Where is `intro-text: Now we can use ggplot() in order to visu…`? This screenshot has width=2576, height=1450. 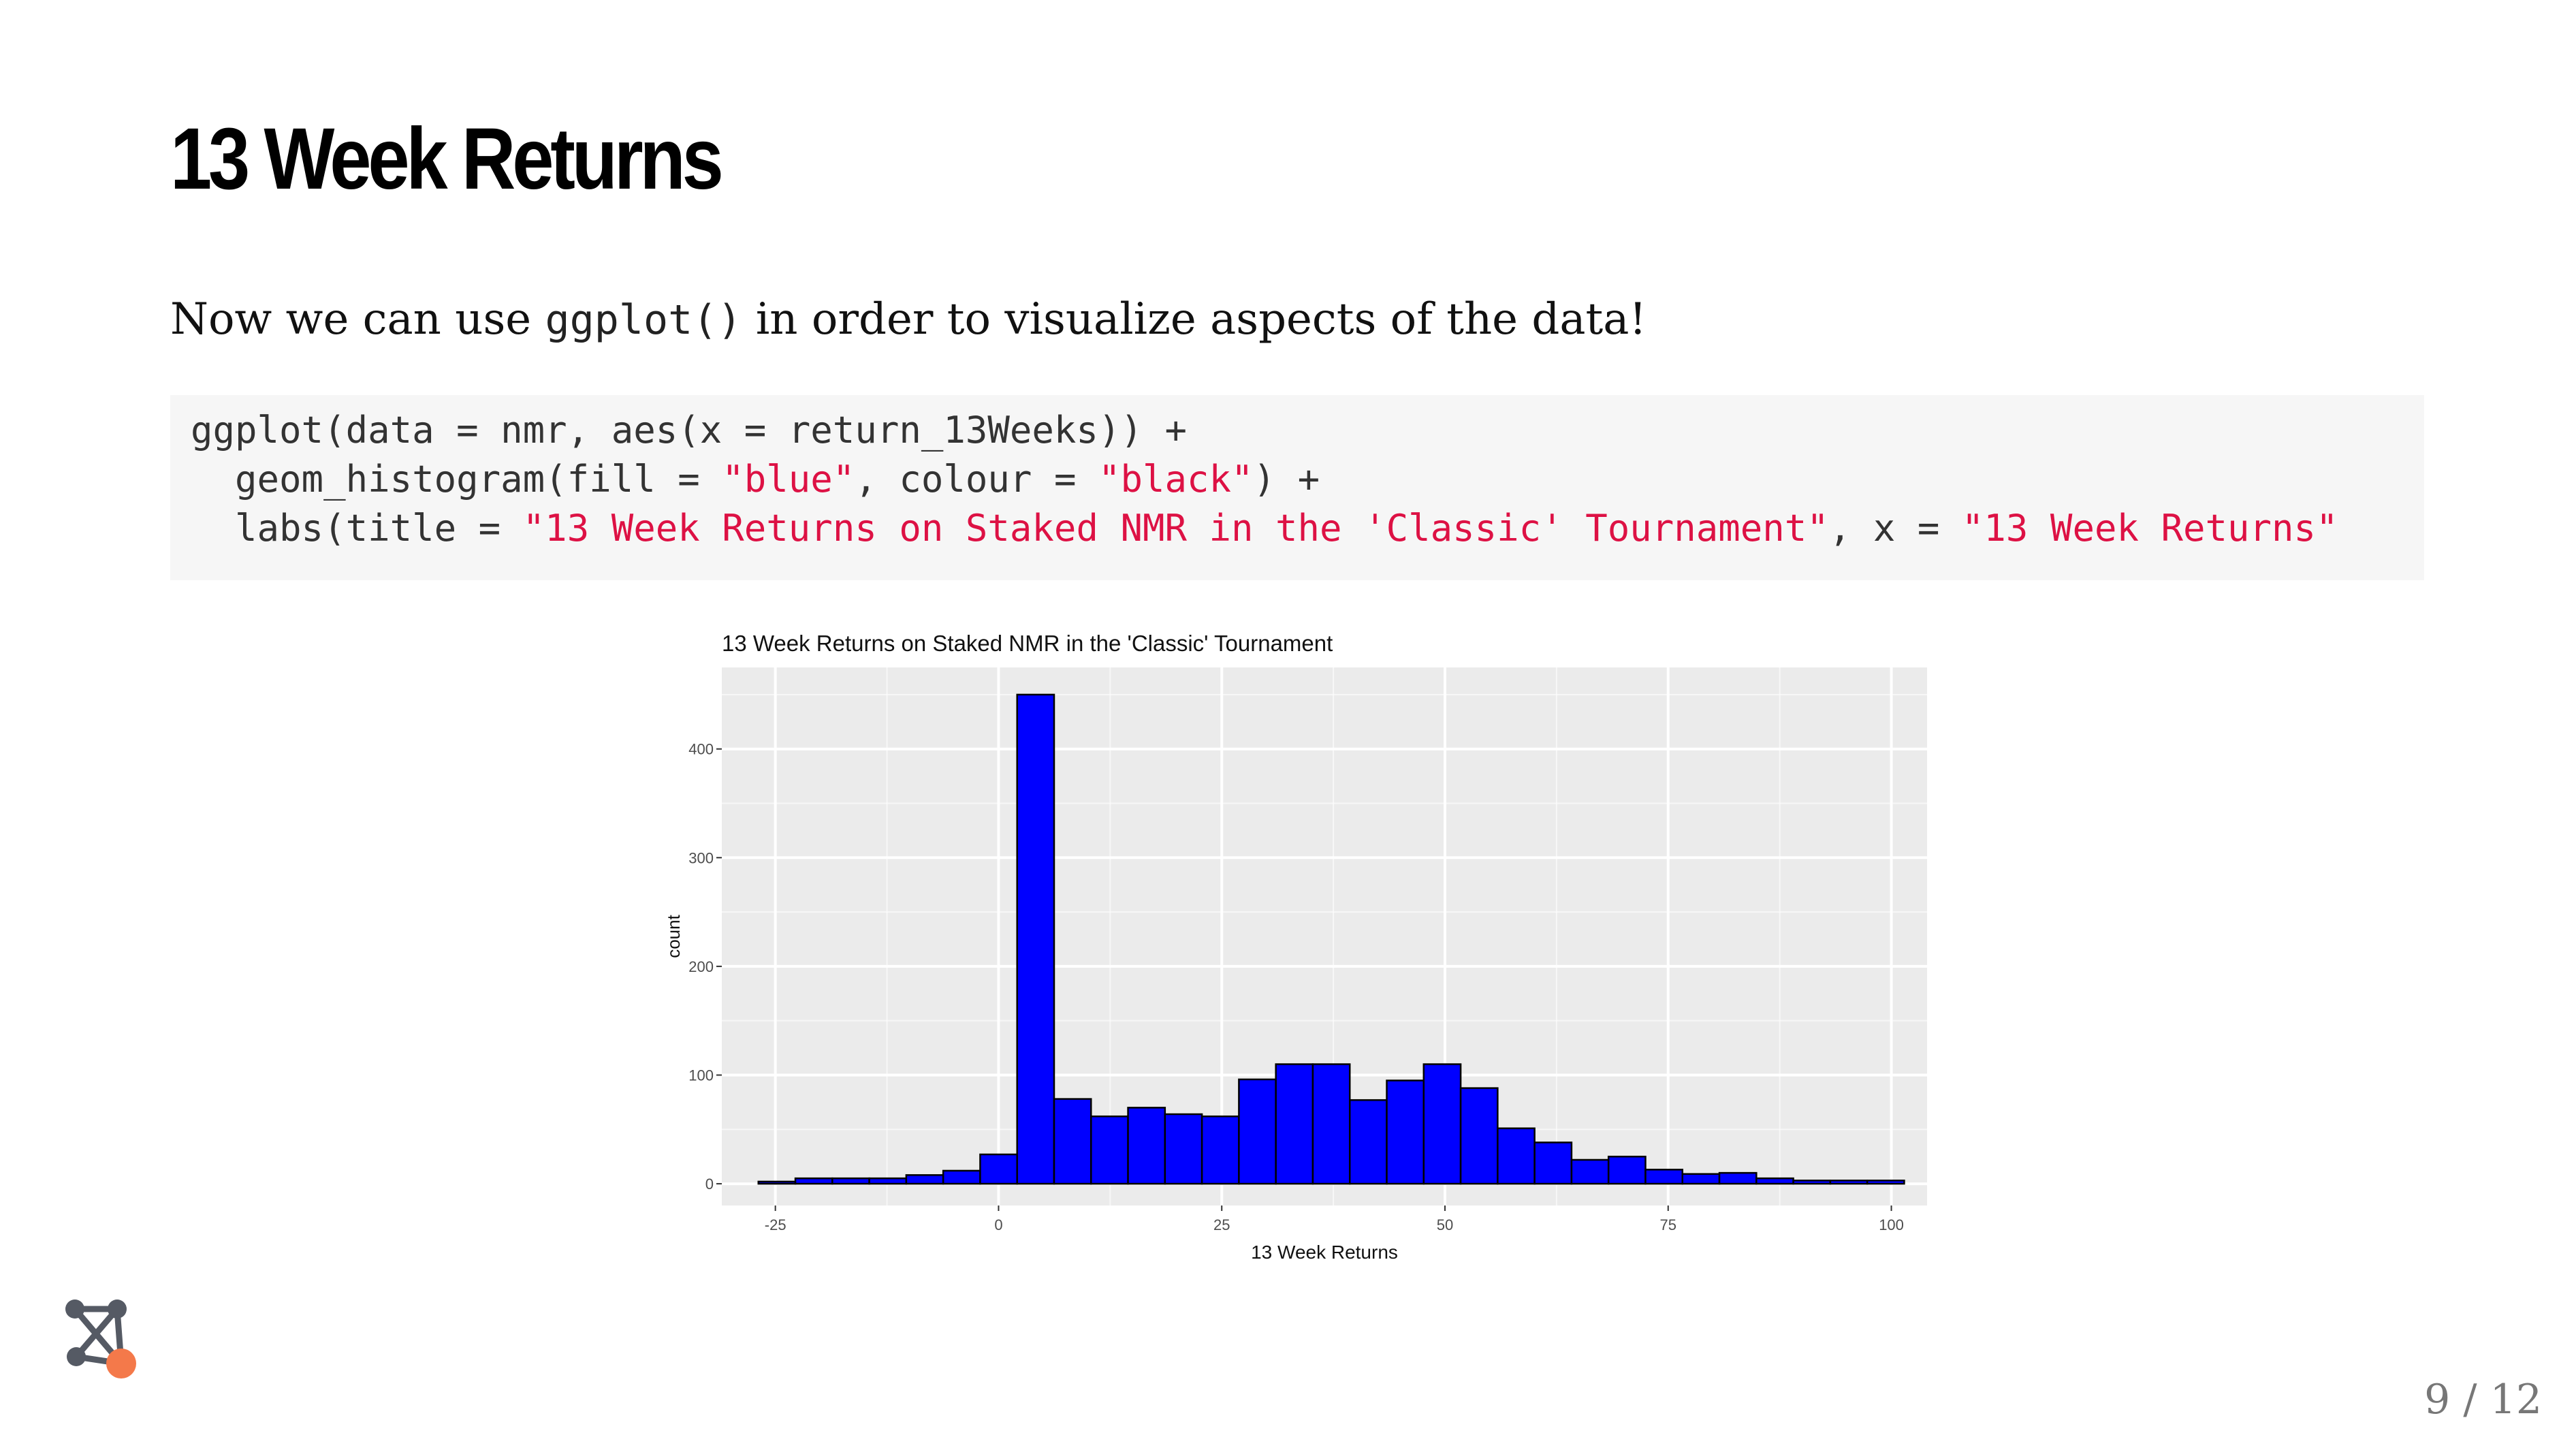 intro-text: Now we can use ggplot() in order to visu… is located at coordinates (909, 319).